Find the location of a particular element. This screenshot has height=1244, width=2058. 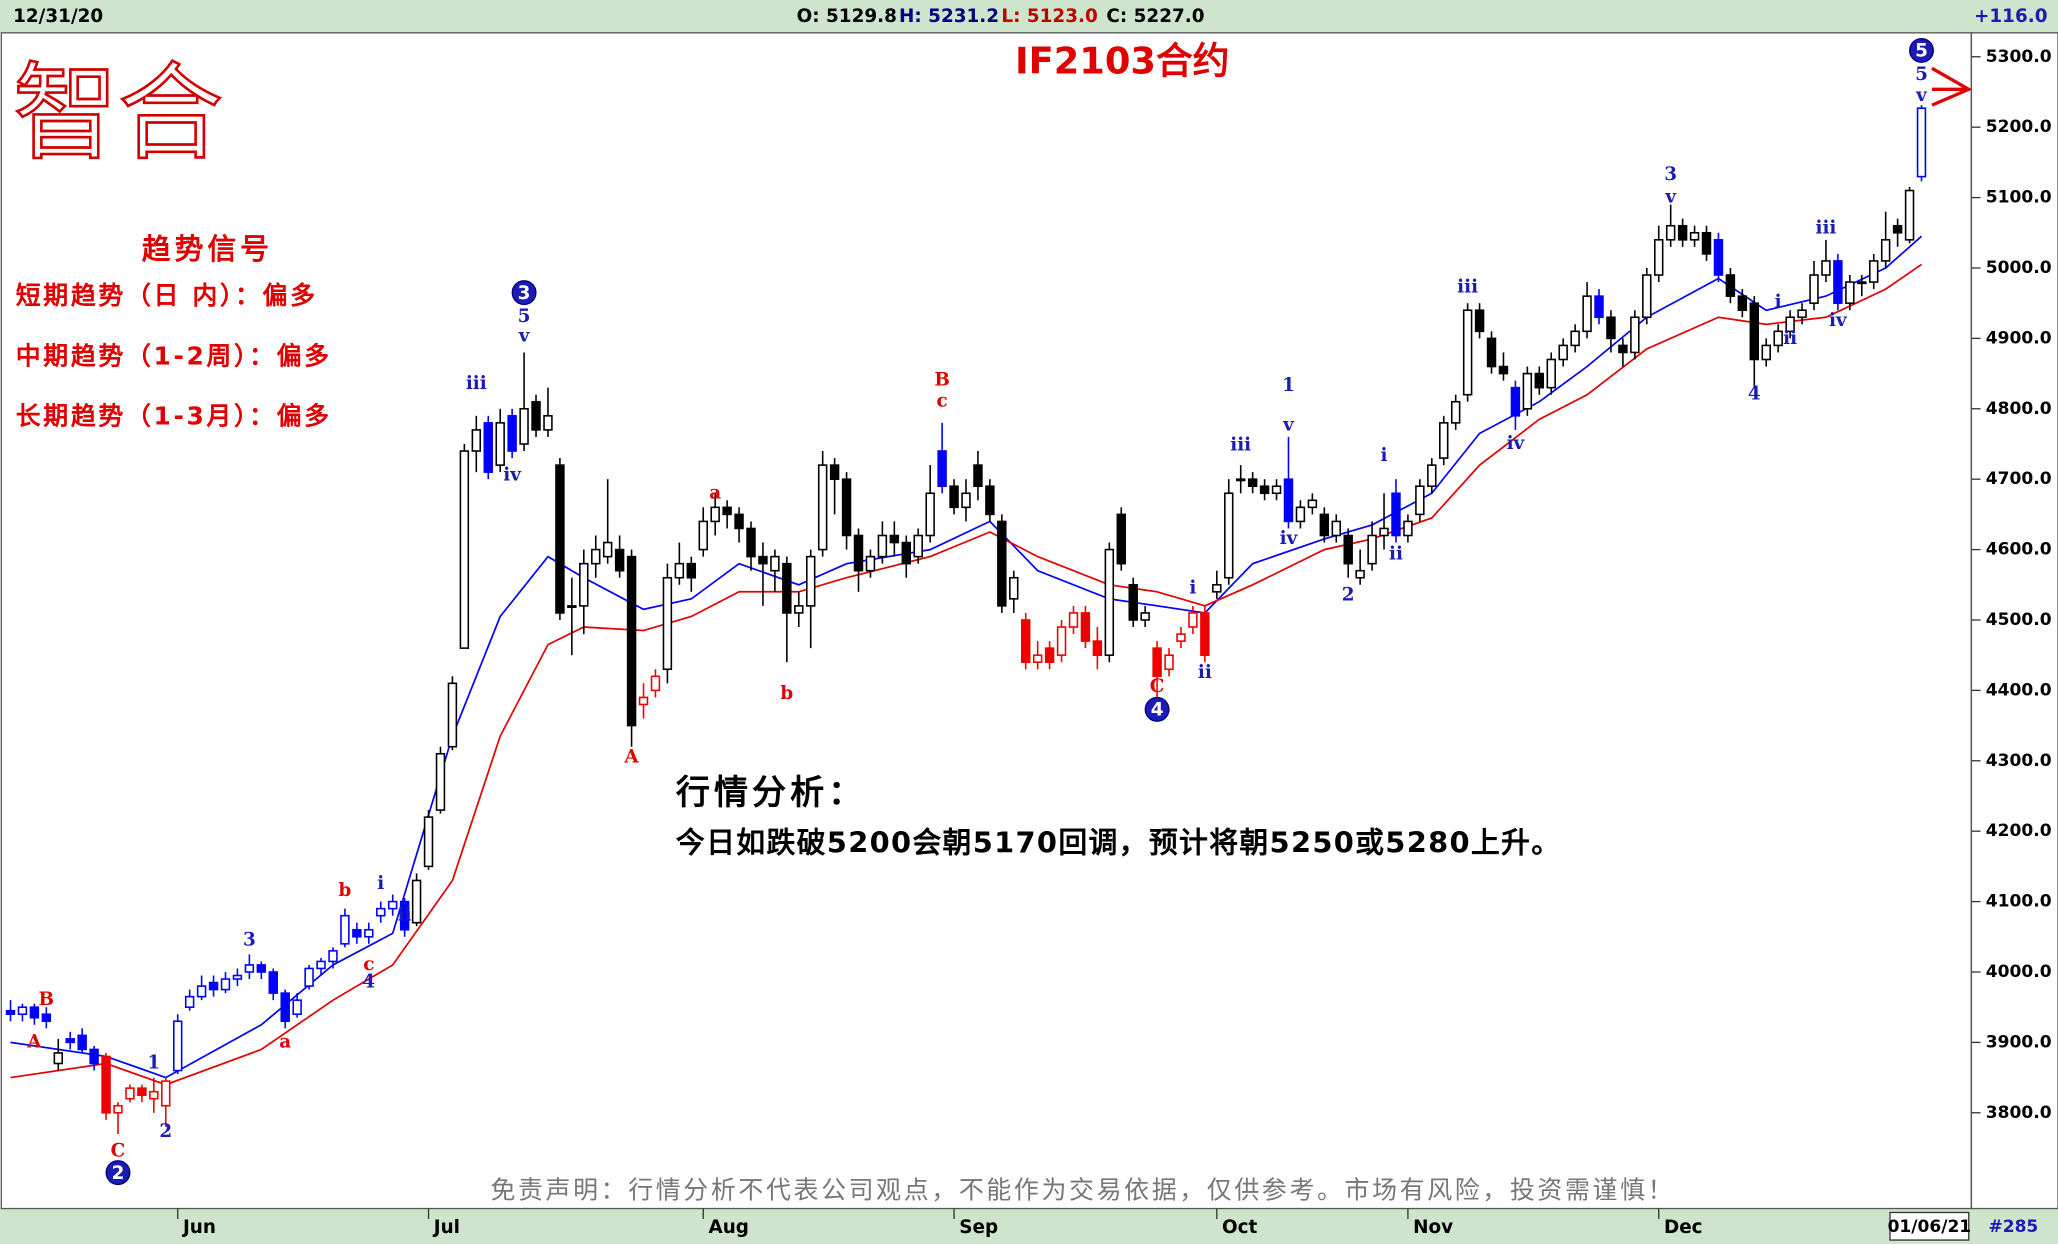

y-tick-label: 5300.0 is located at coordinates (2019, 57).